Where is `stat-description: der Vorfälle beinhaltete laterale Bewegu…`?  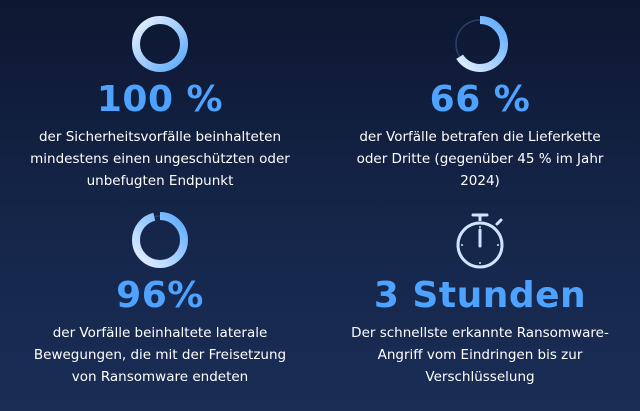
stat-description: der Vorfälle beinhaltete laterale Bewegu… is located at coordinates (160, 355).